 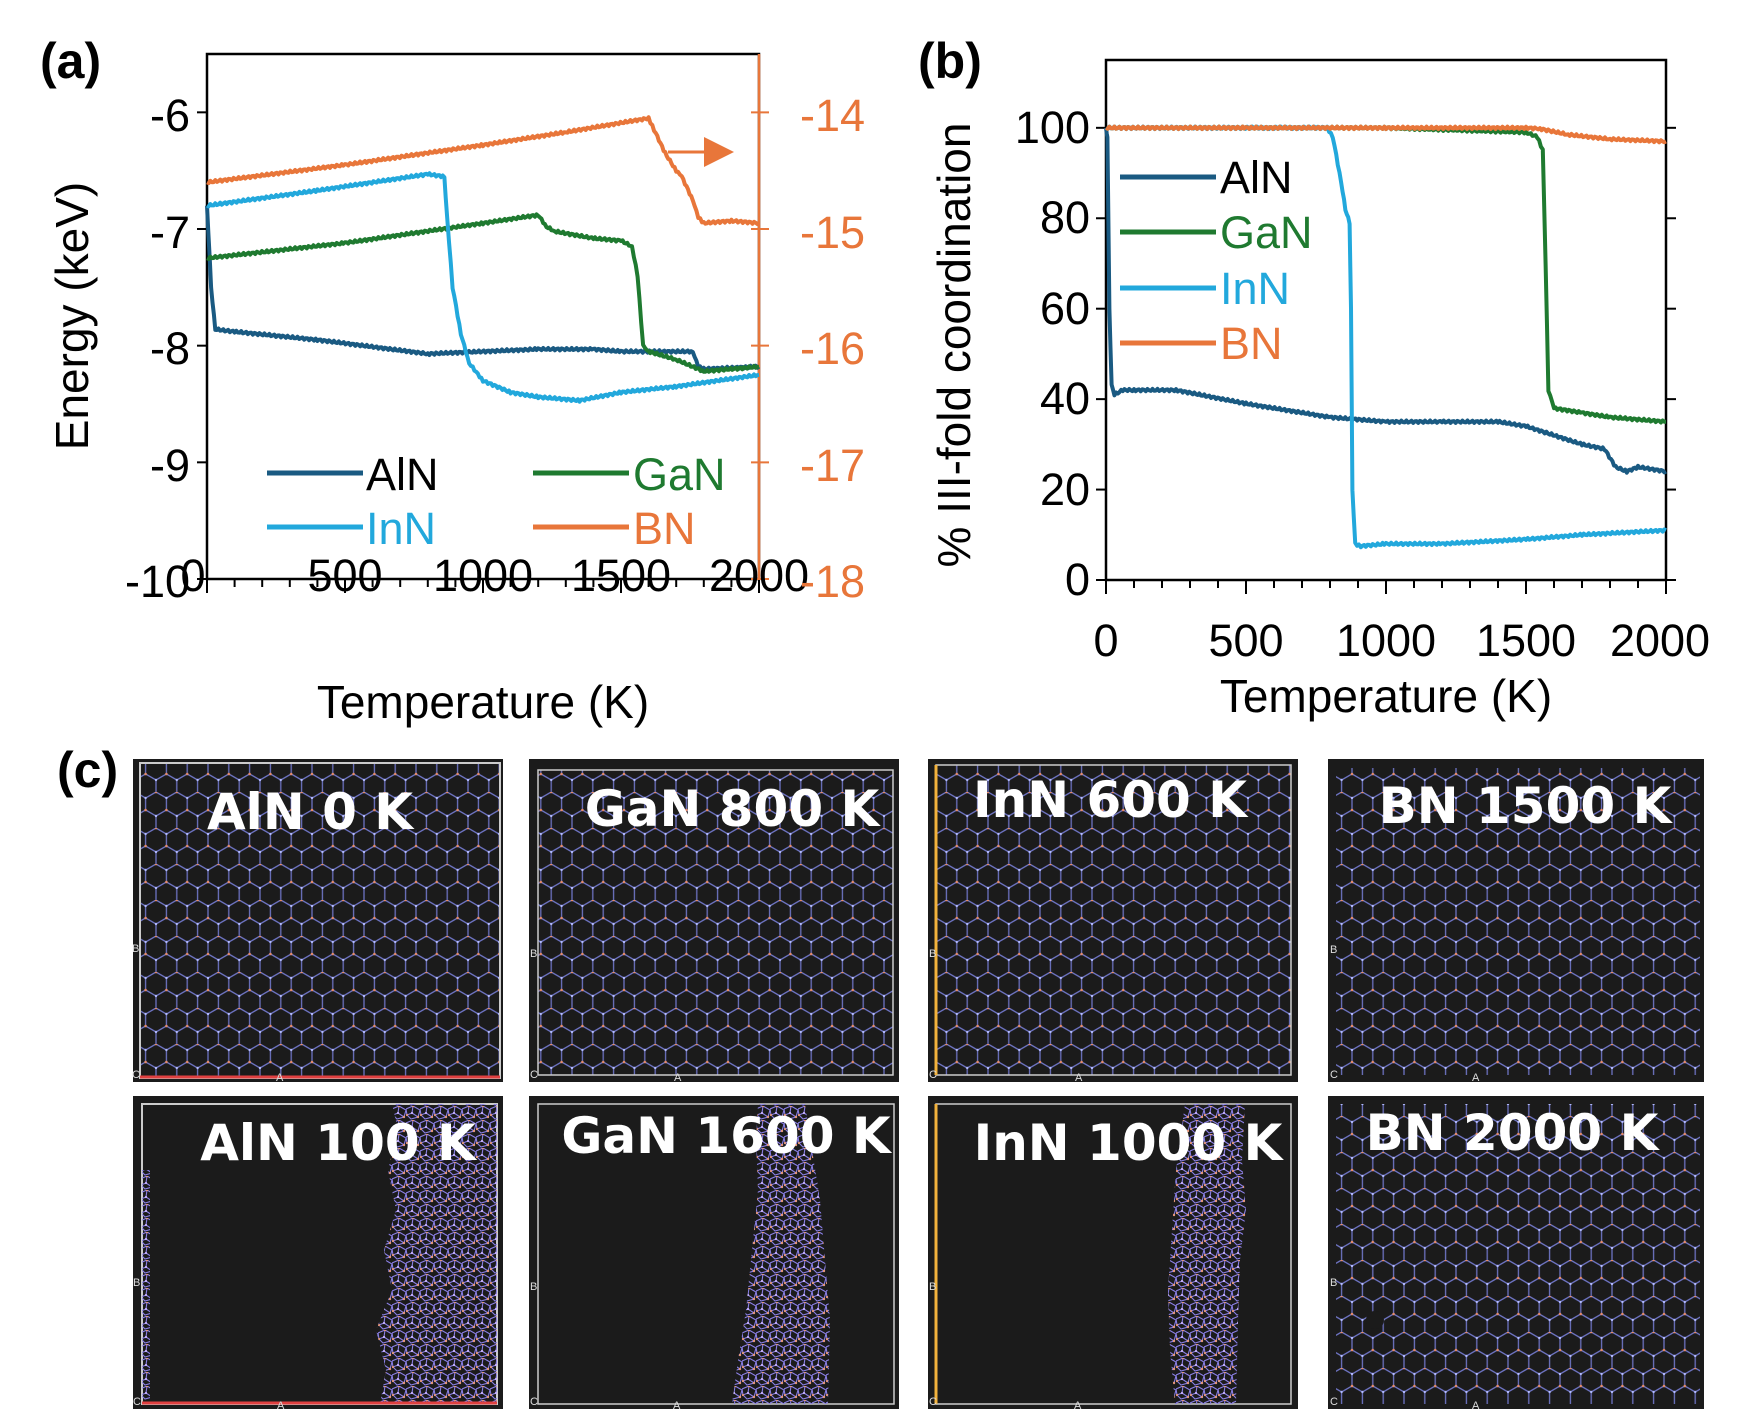 I want to click on a-y2tick: -18, so click(x=832, y=581).